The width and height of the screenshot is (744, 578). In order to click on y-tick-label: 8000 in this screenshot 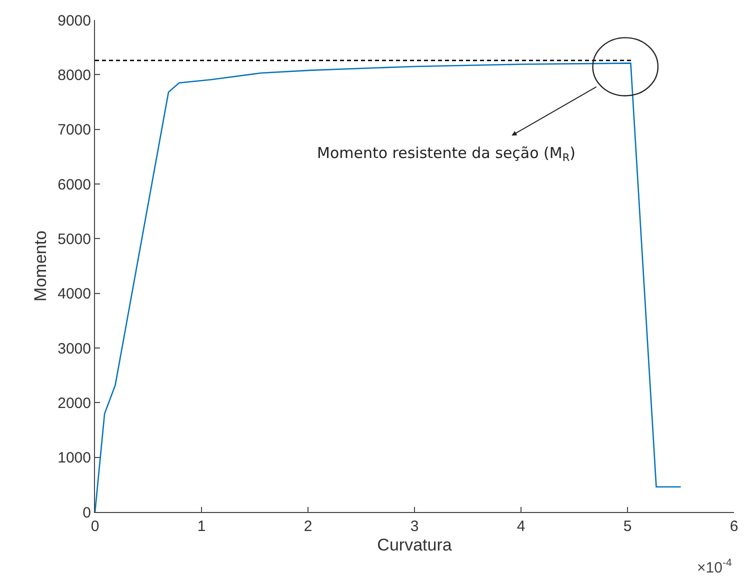, I will do `click(74, 75)`.